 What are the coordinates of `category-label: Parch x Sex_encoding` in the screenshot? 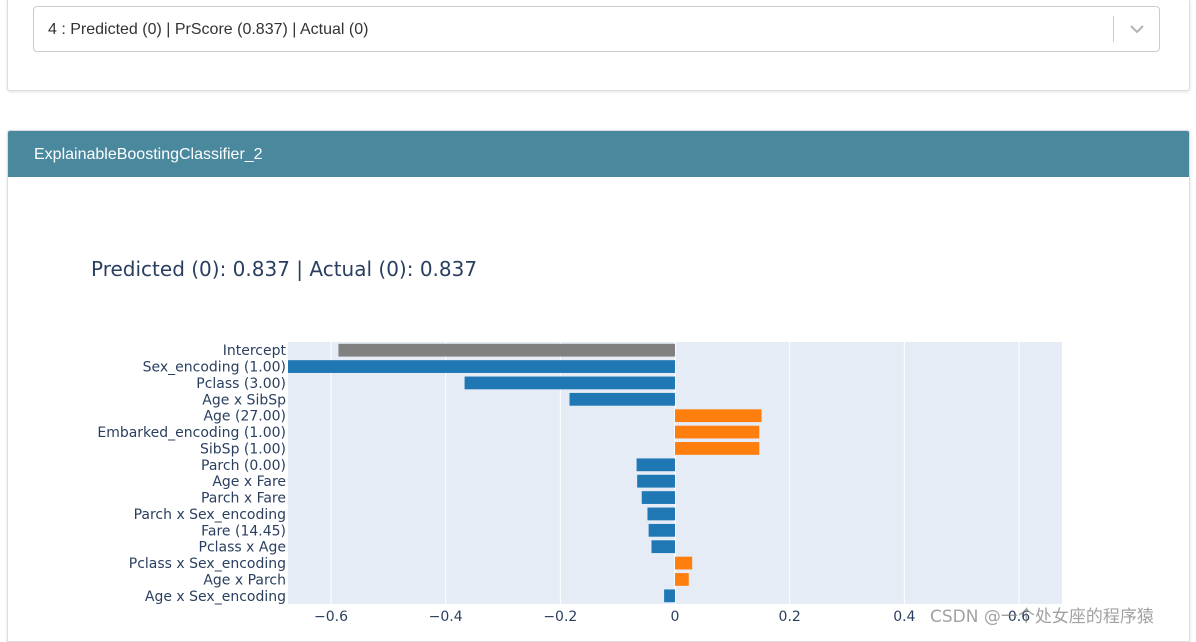 It's located at (210, 515).